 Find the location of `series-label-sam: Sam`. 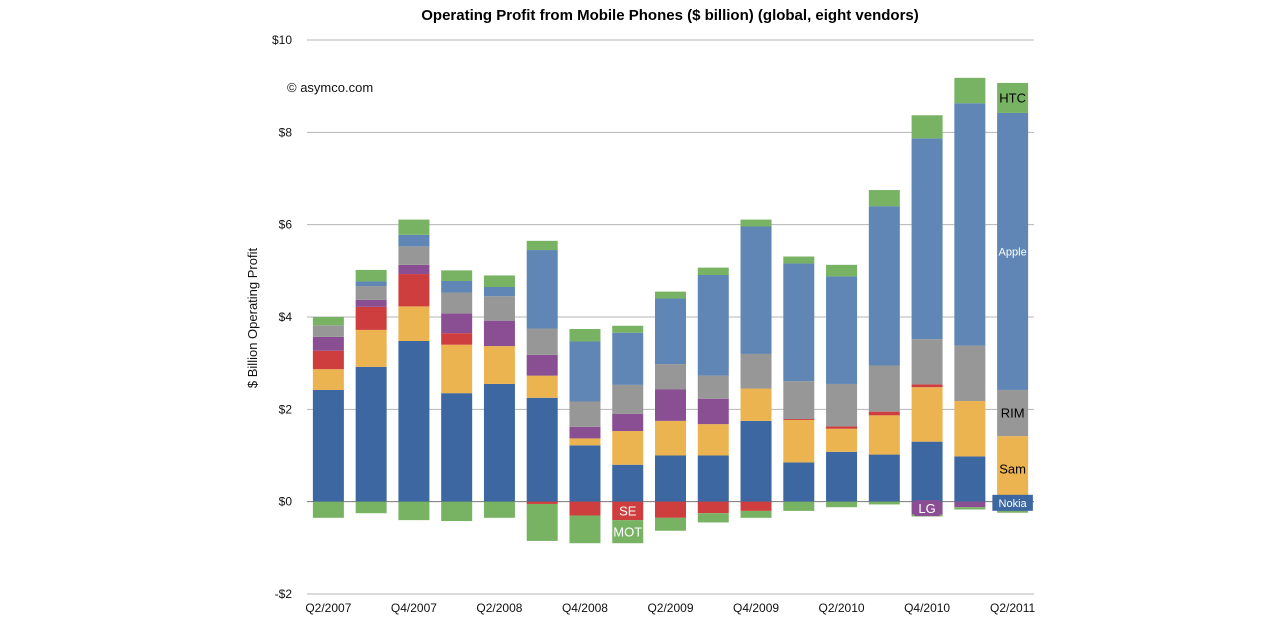

series-label-sam: Sam is located at coordinates (1012, 469).